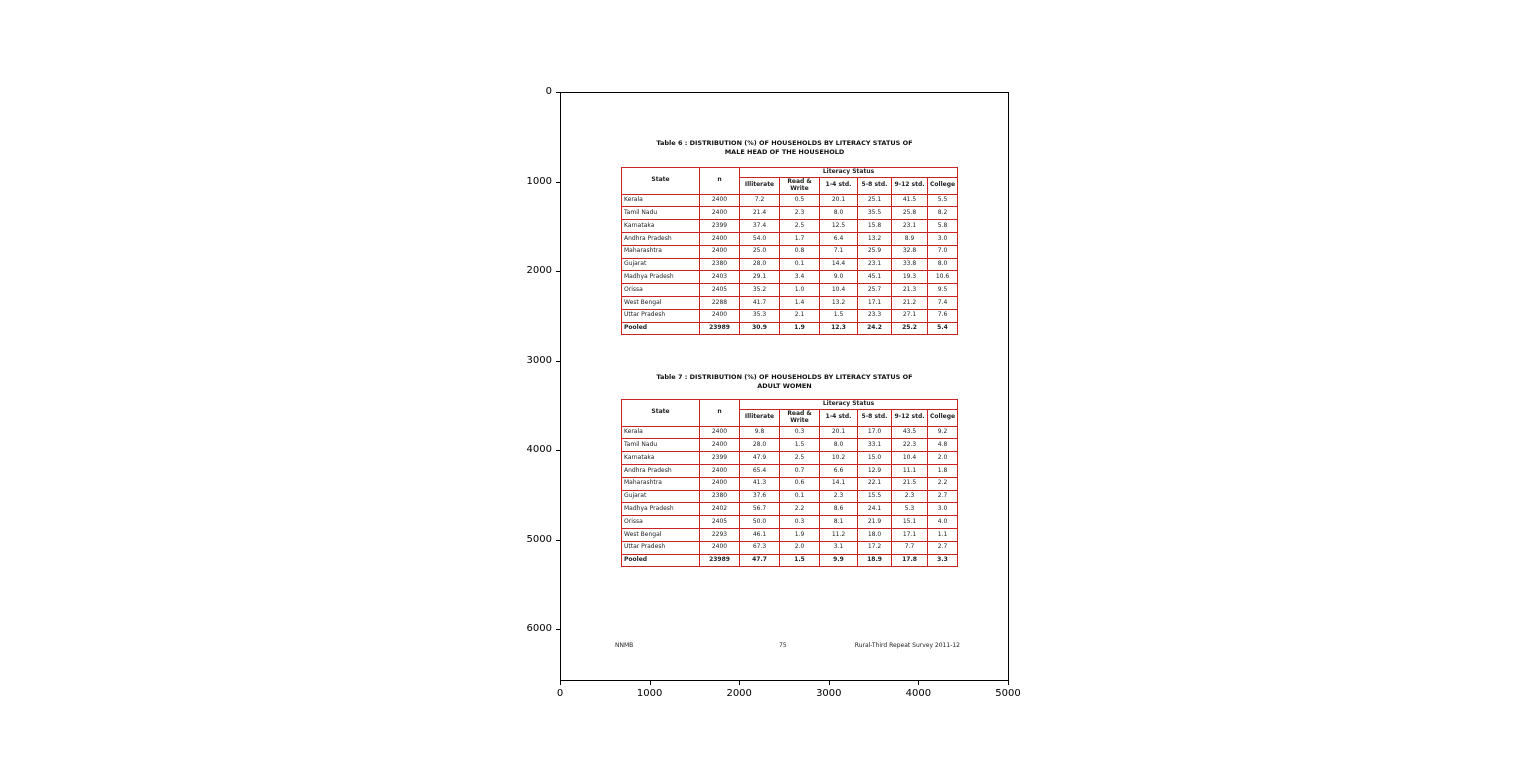 This screenshot has width=1536, height=767. Describe the element at coordinates (660, 458) in the screenshot. I see `table-cell: Karnataka` at that location.